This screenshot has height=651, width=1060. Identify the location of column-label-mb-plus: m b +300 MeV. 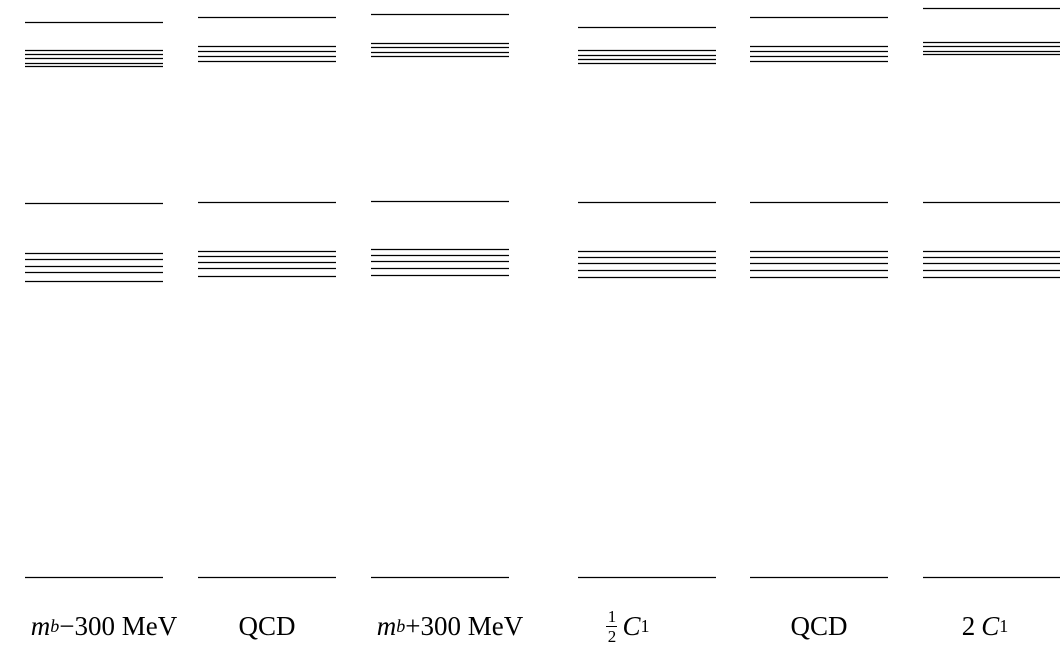
(450, 626).